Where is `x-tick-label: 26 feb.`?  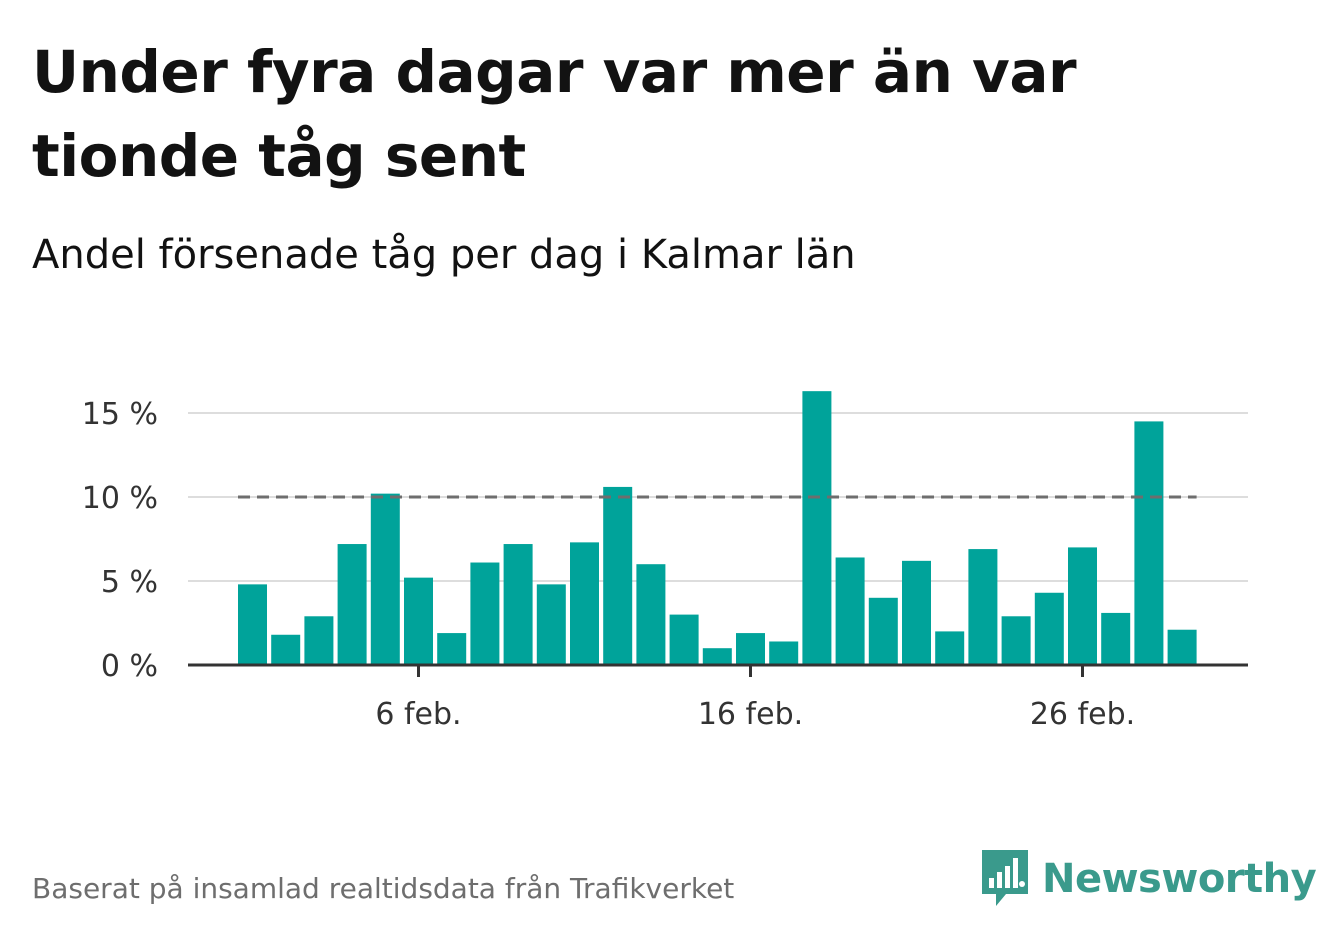 x-tick-label: 26 feb. is located at coordinates (1082, 714).